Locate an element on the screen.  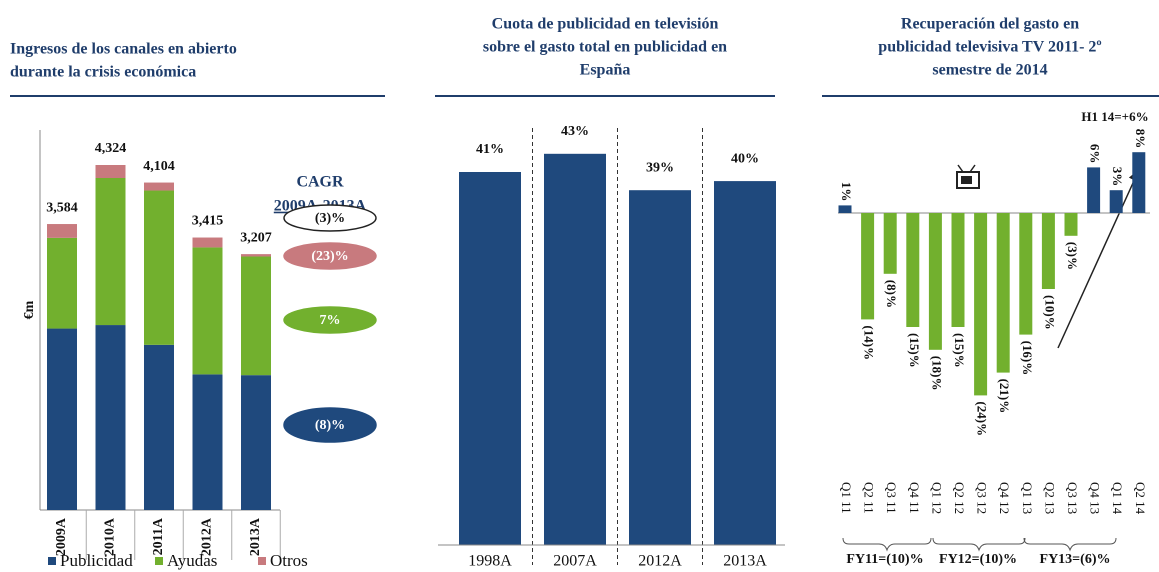
x-tick-label: 2010A is located at coordinates (110, 536).